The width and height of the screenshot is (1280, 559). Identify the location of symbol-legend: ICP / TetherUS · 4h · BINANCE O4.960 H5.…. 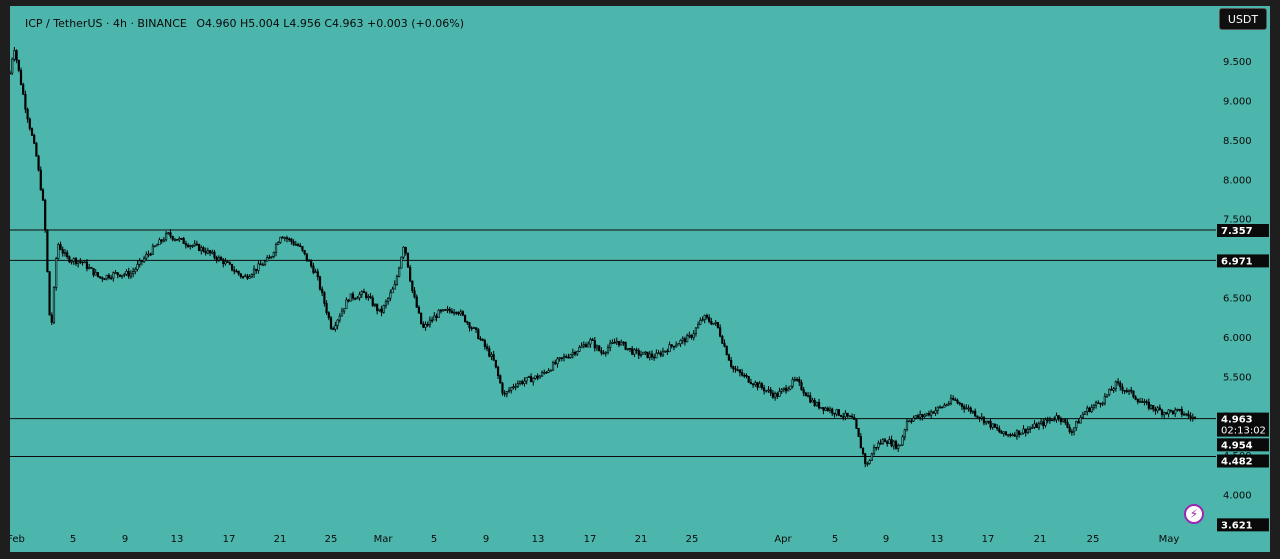
(244, 23).